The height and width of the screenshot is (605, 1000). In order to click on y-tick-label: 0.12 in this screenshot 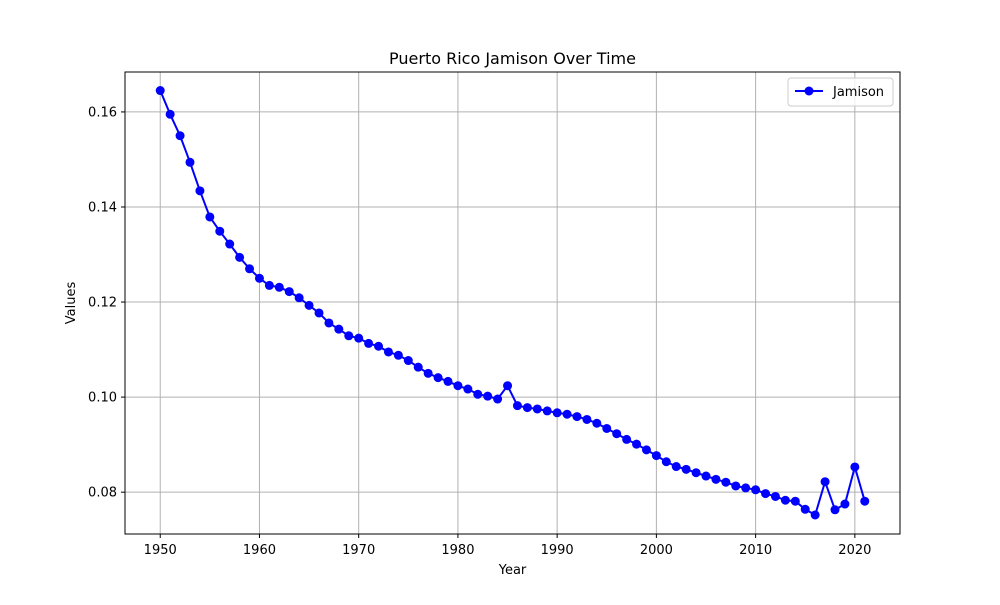, I will do `click(102, 303)`.